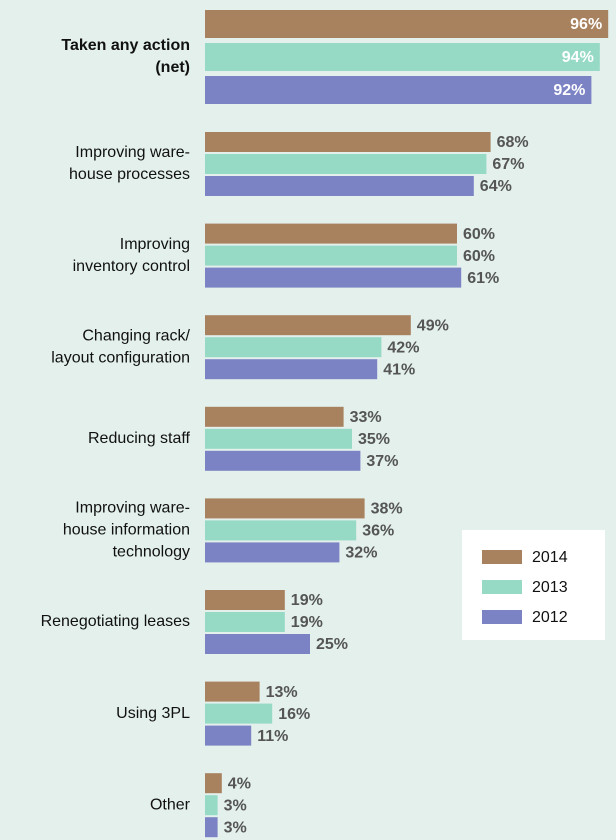 This screenshot has height=840, width=616. Describe the element at coordinates (294, 714) in the screenshot. I see `value-label: 16%` at that location.